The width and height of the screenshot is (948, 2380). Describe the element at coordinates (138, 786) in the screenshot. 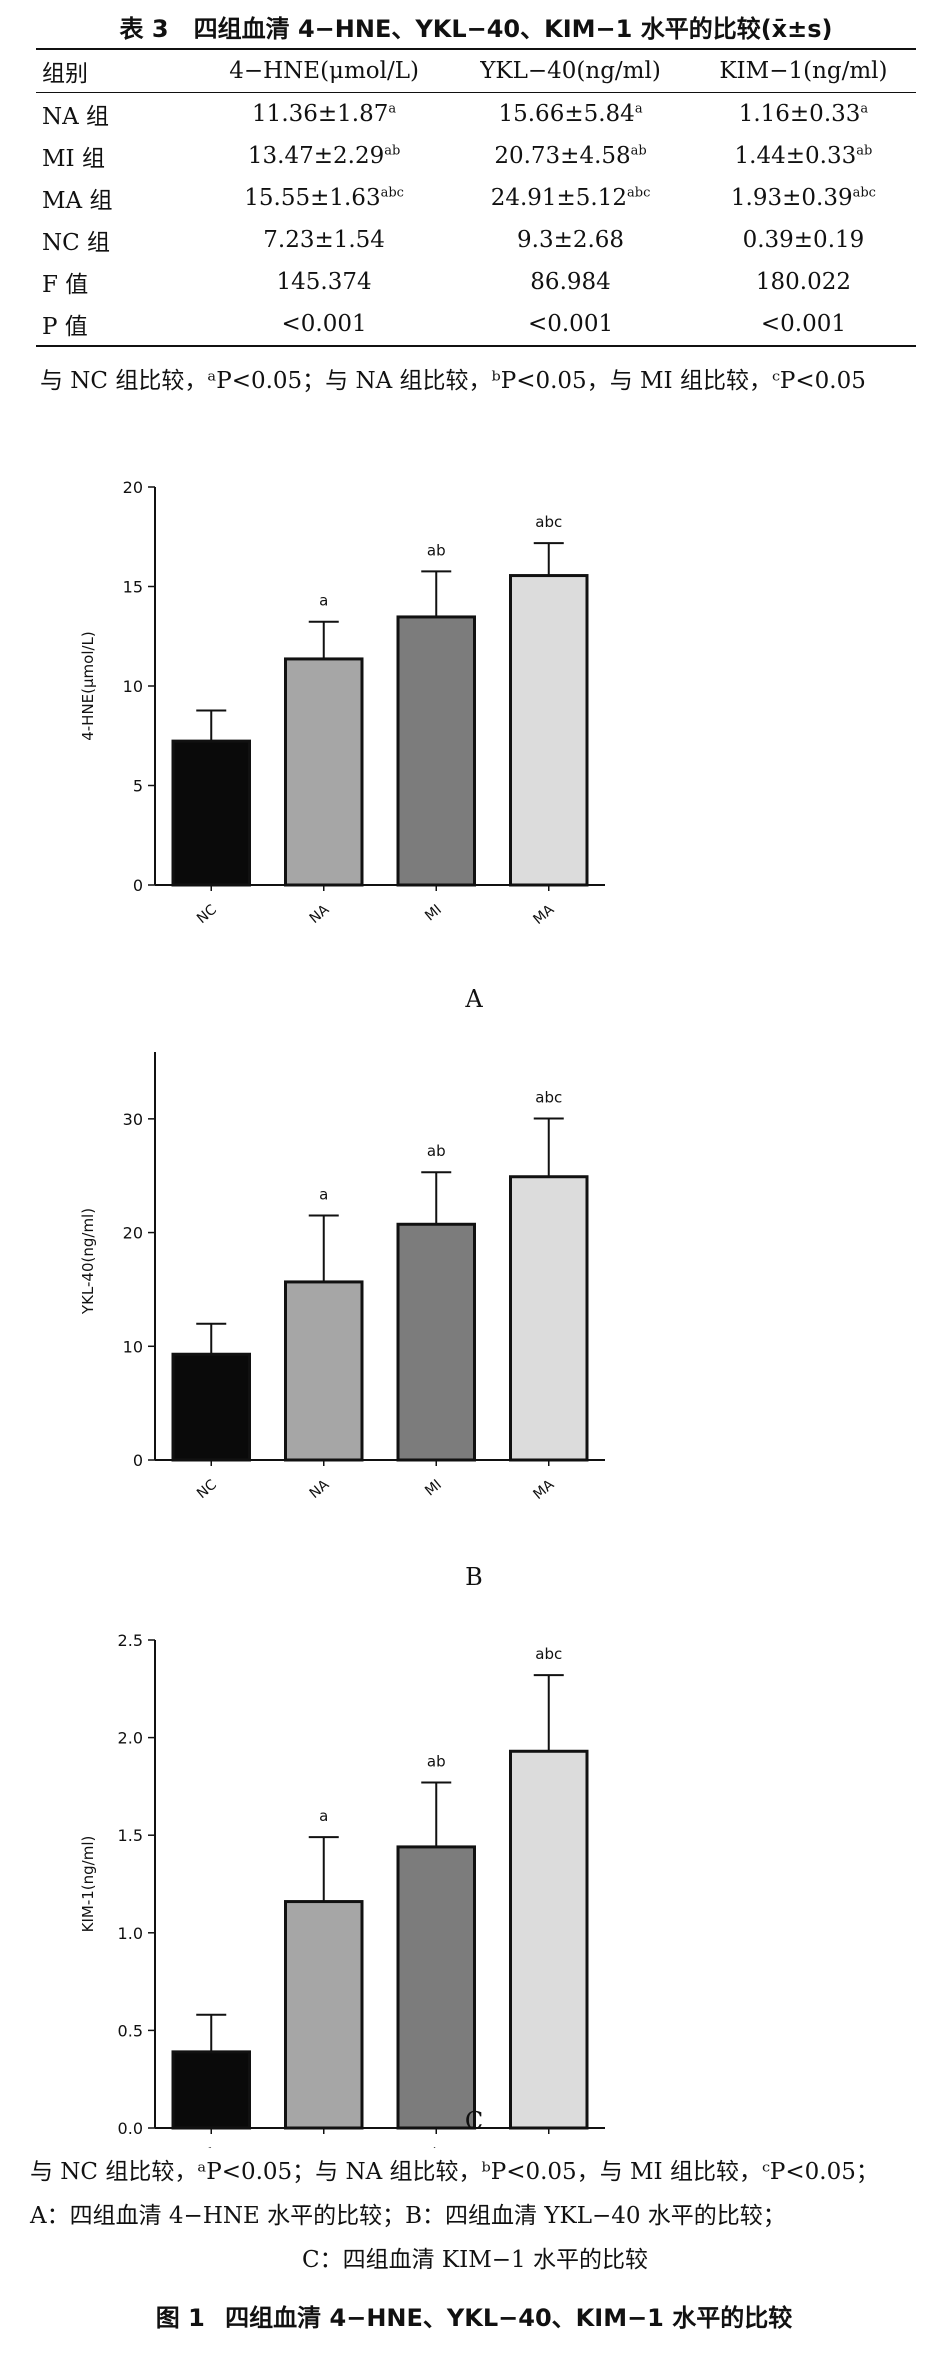

I see `y-tick-label: 5` at that location.